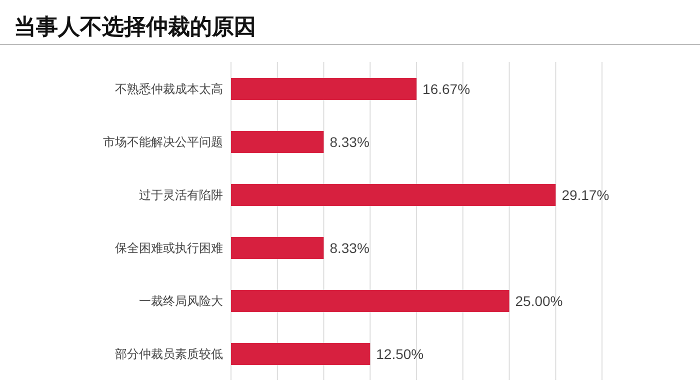  Describe the element at coordinates (400, 354) in the screenshot. I see `data-label: 12.50%` at that location.